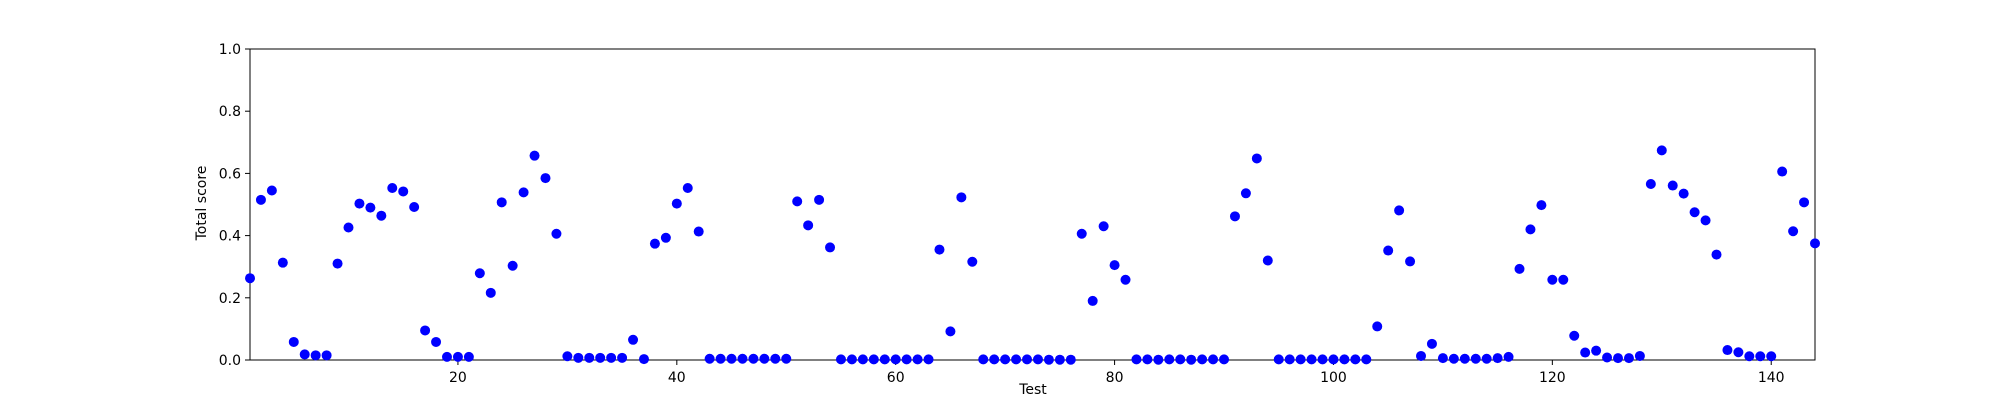 This screenshot has height=400, width=2000. What do you see at coordinates (1032, 390) in the screenshot?
I see `x-axis-label: Test` at bounding box center [1032, 390].